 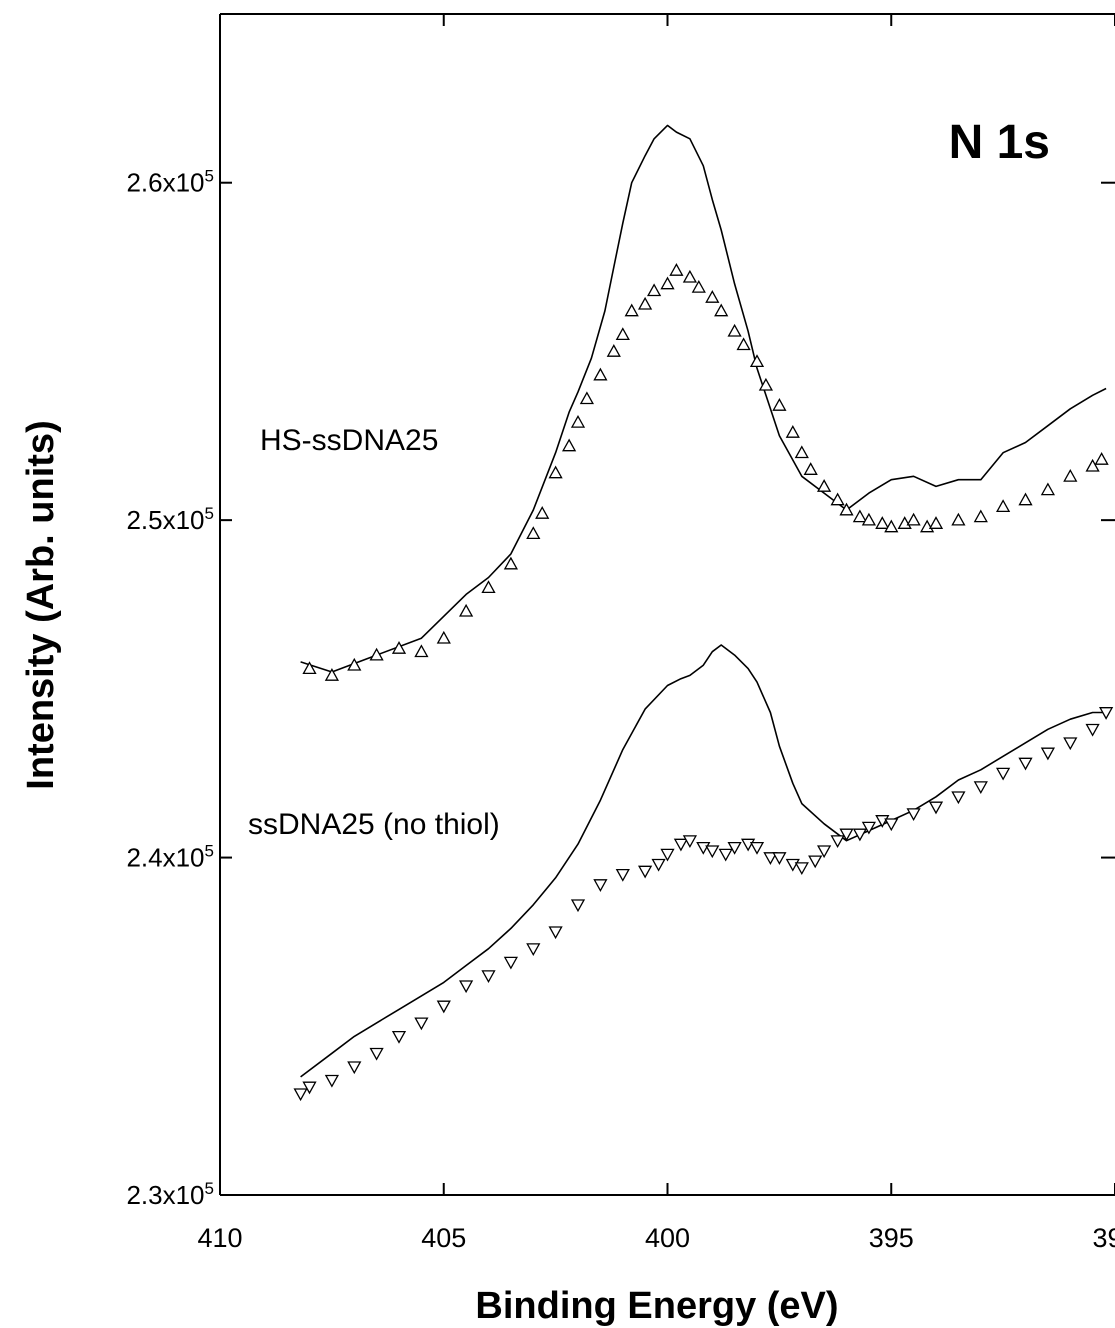 I want to click on y-tick-label: 2.4x10⁵, so click(x=170, y=857).